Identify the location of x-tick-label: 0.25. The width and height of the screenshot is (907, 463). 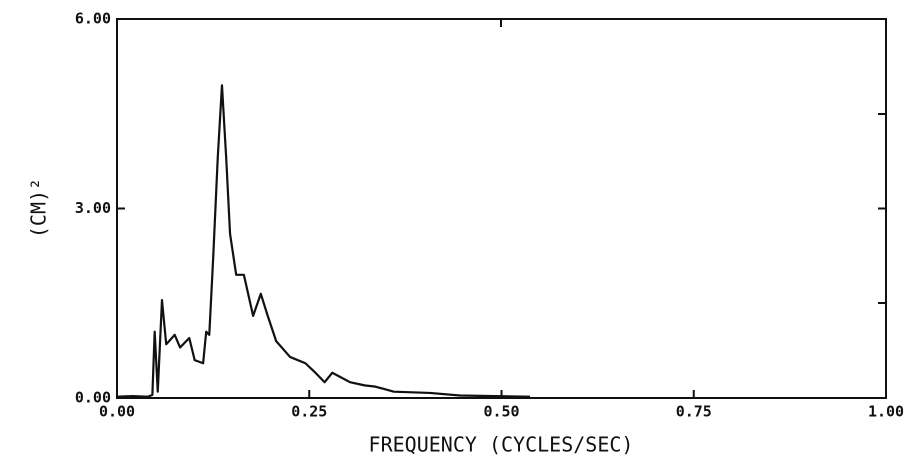
(309, 412).